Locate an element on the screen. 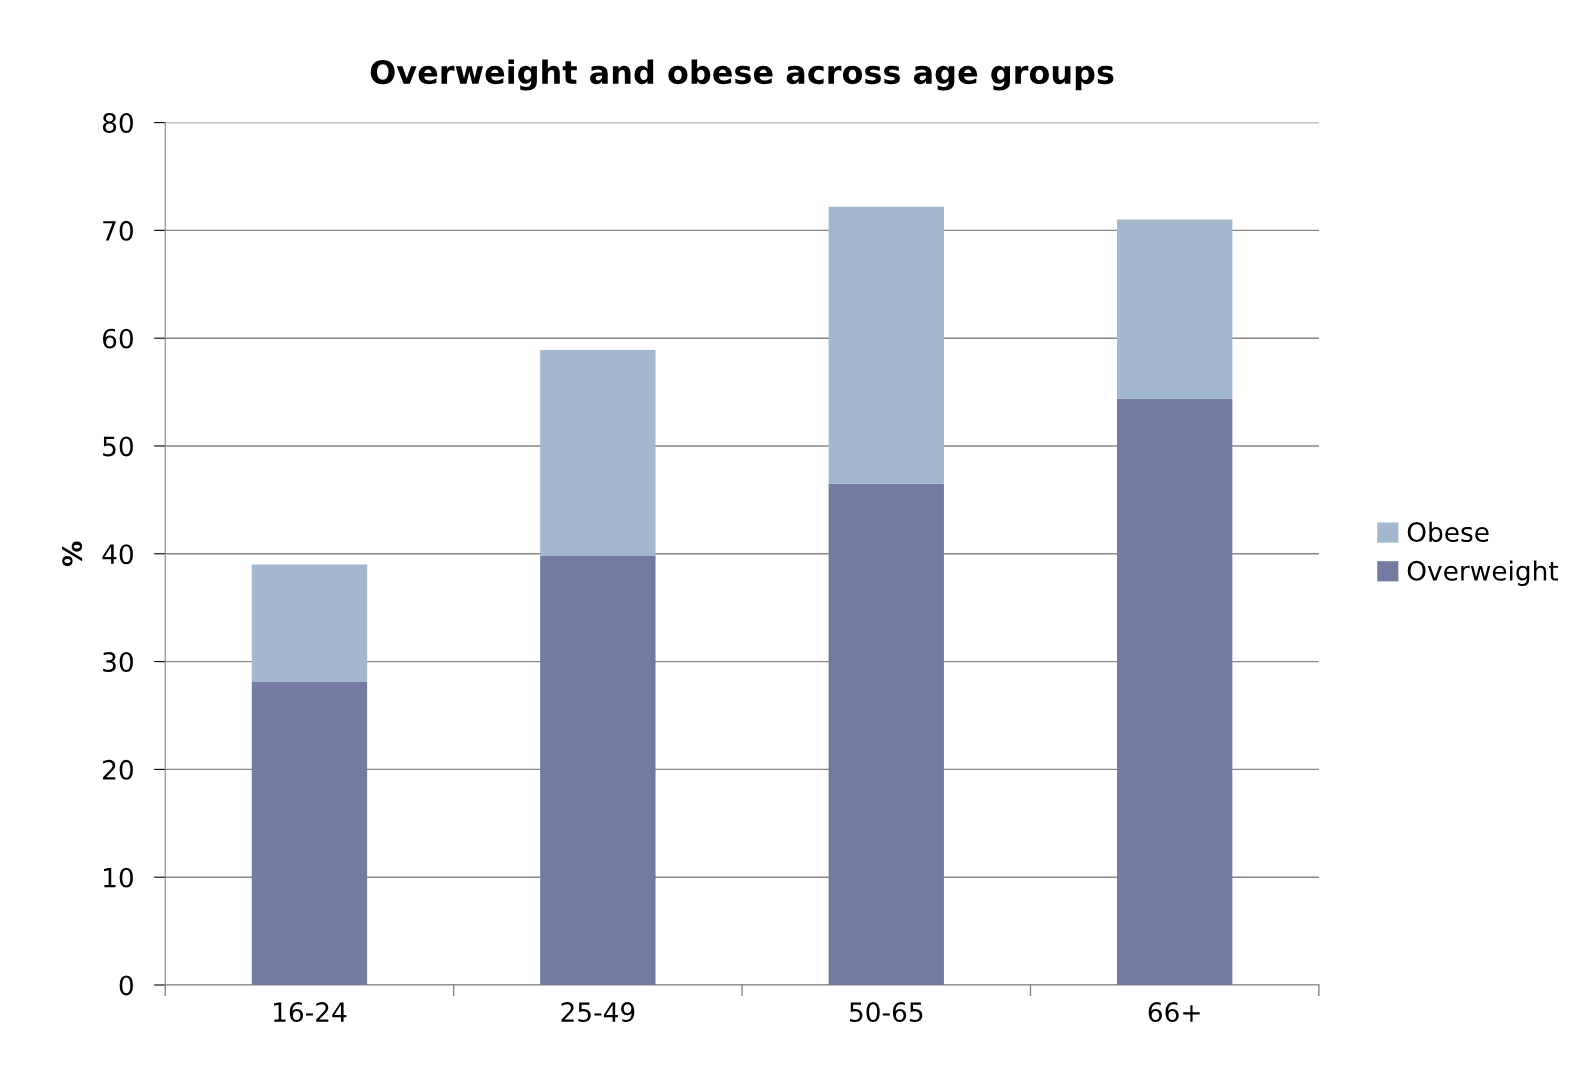 Image resolution: width=1589 pixels, height=1066 pixels. y-tick-label: 20 is located at coordinates (118, 769).